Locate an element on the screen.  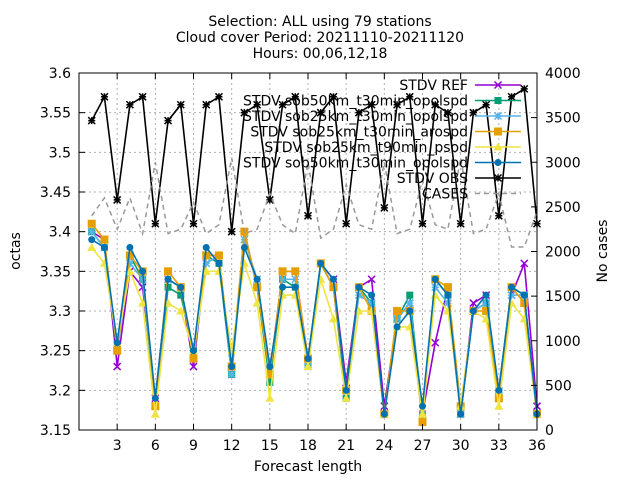
y2-tick-label: 2000 is located at coordinates (563, 253).